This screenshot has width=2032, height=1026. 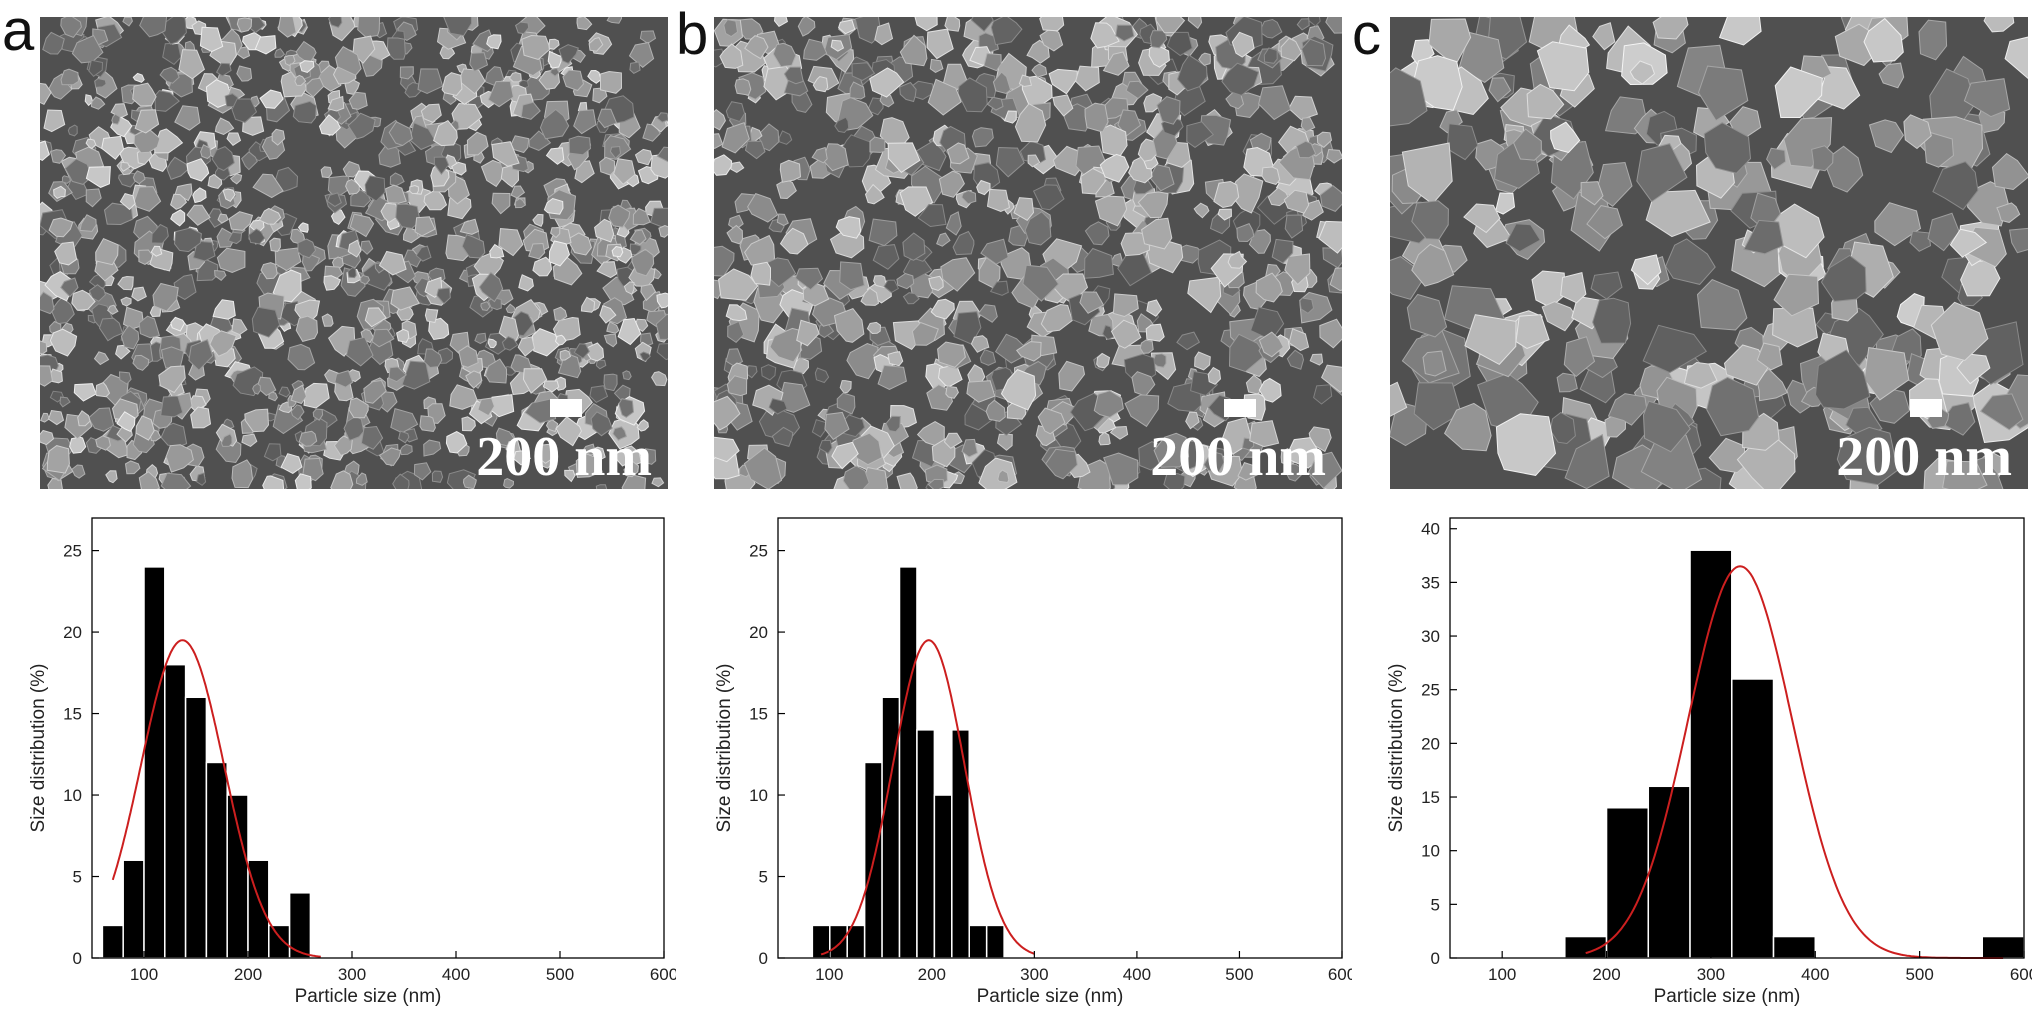 I want to click on y-tick-label: 5, so click(x=763, y=877).